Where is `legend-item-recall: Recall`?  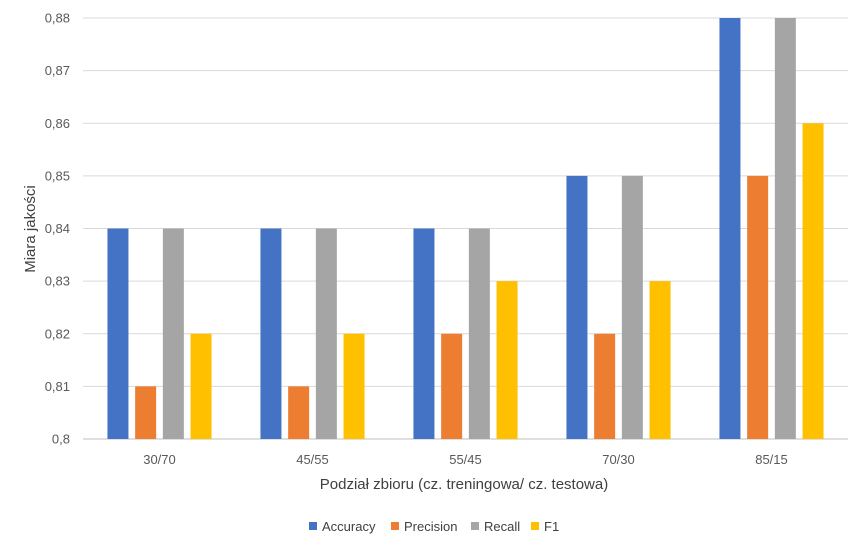
legend-item-recall: Recall is located at coordinates (495, 526).